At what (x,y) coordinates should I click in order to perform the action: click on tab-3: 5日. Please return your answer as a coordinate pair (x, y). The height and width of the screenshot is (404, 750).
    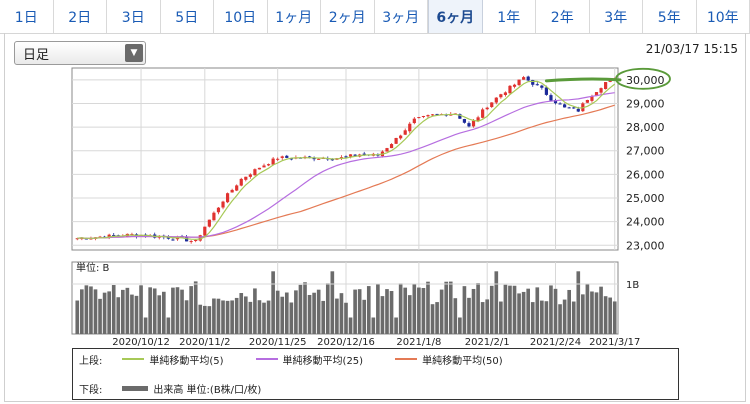
    Looking at the image, I should click on (187, 16).